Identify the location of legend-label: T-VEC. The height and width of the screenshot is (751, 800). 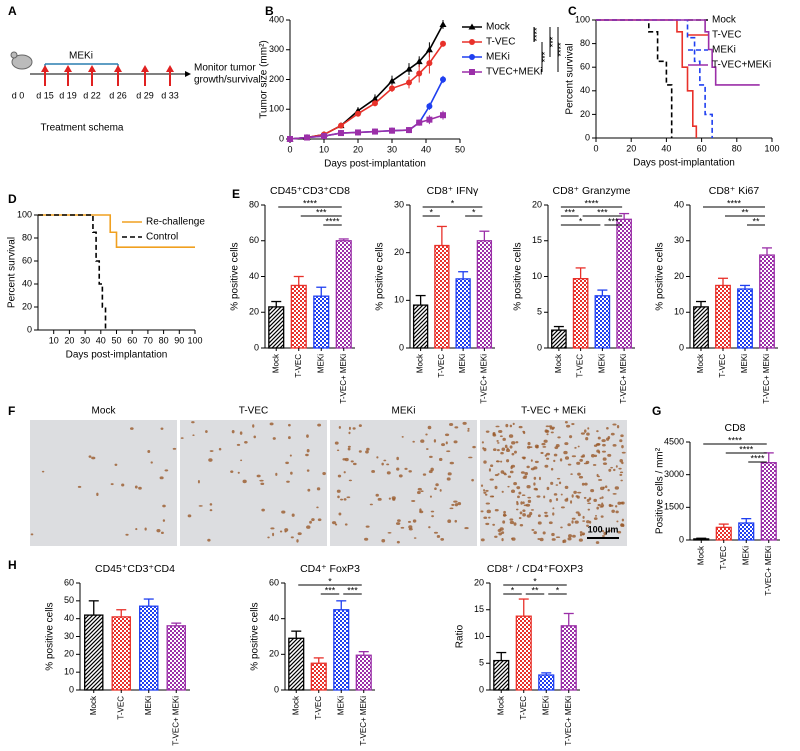
(726, 35).